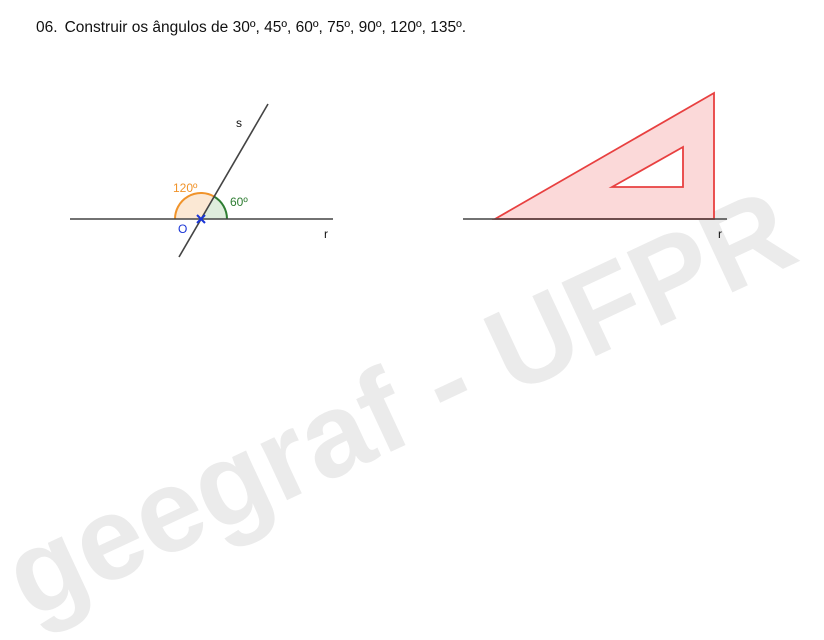 The image size is (824, 640). Describe the element at coordinates (646, 166) in the screenshot. I see `set-square-inner-cutout` at that location.